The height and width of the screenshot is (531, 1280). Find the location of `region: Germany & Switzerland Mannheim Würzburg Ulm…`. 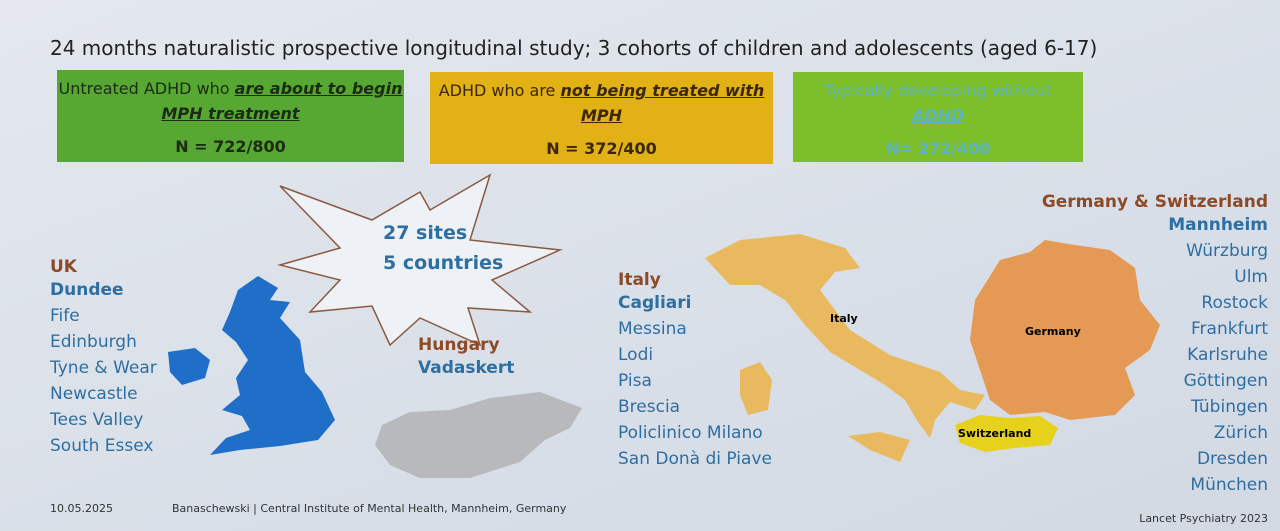

region: Germany & Switzerland Mannheim Würzburg Ulm… is located at coordinates (1155, 345).